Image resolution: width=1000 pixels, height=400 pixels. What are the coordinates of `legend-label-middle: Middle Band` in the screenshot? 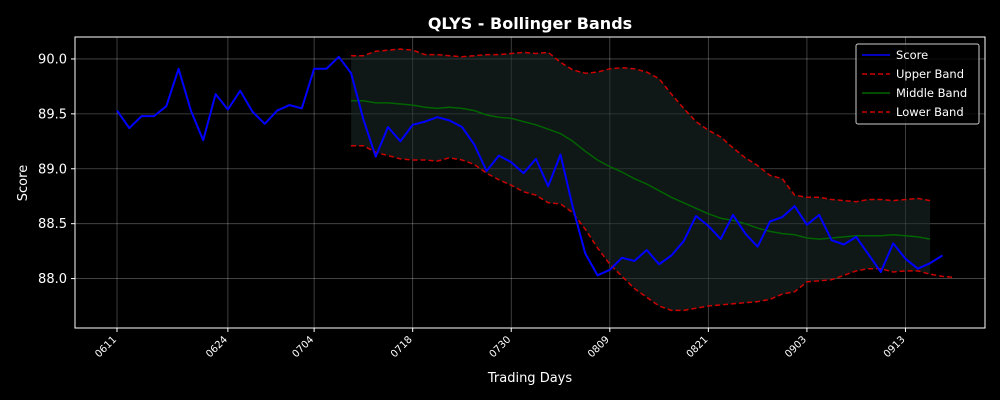 It's located at (931, 93).